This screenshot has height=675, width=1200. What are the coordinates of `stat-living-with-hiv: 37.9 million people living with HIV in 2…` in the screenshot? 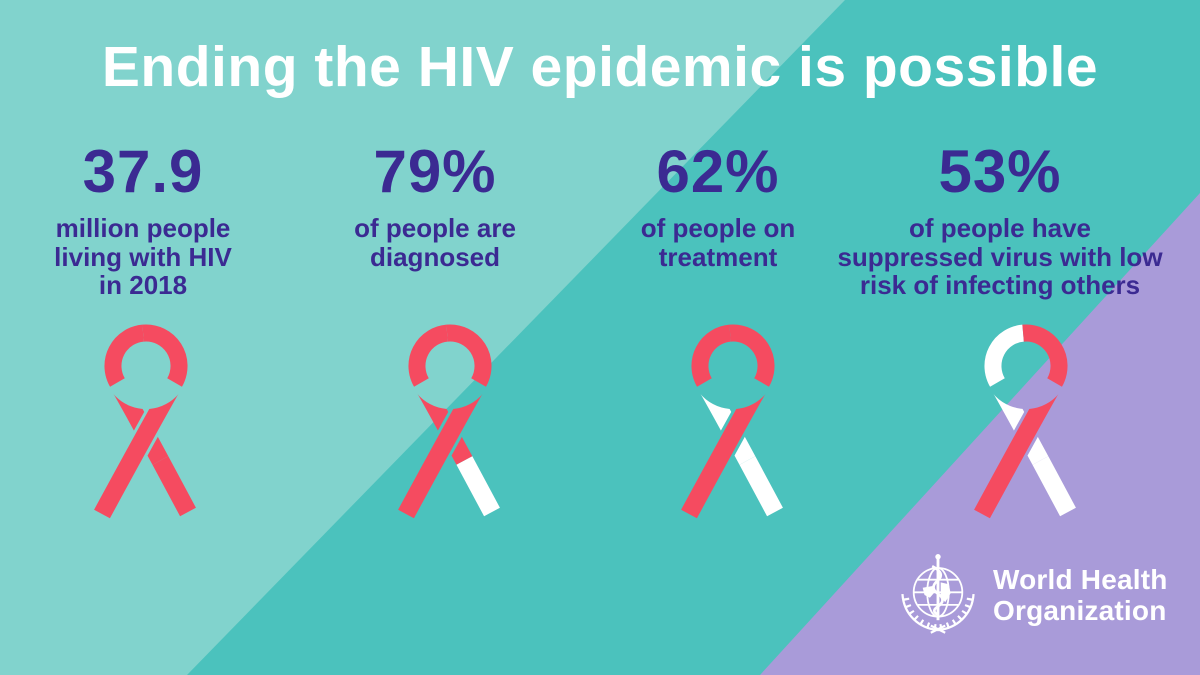 It's located at (143, 221).